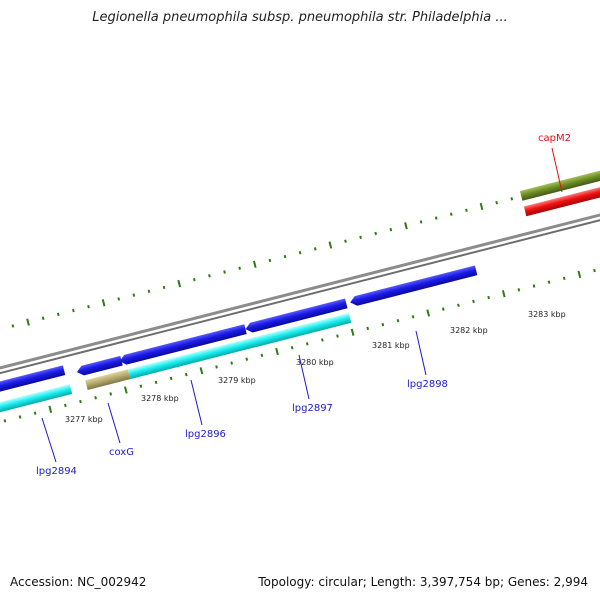 The image size is (600, 600). What do you see at coordinates (421, 353) in the screenshot?
I see `leader-lpg2898` at bounding box center [421, 353].